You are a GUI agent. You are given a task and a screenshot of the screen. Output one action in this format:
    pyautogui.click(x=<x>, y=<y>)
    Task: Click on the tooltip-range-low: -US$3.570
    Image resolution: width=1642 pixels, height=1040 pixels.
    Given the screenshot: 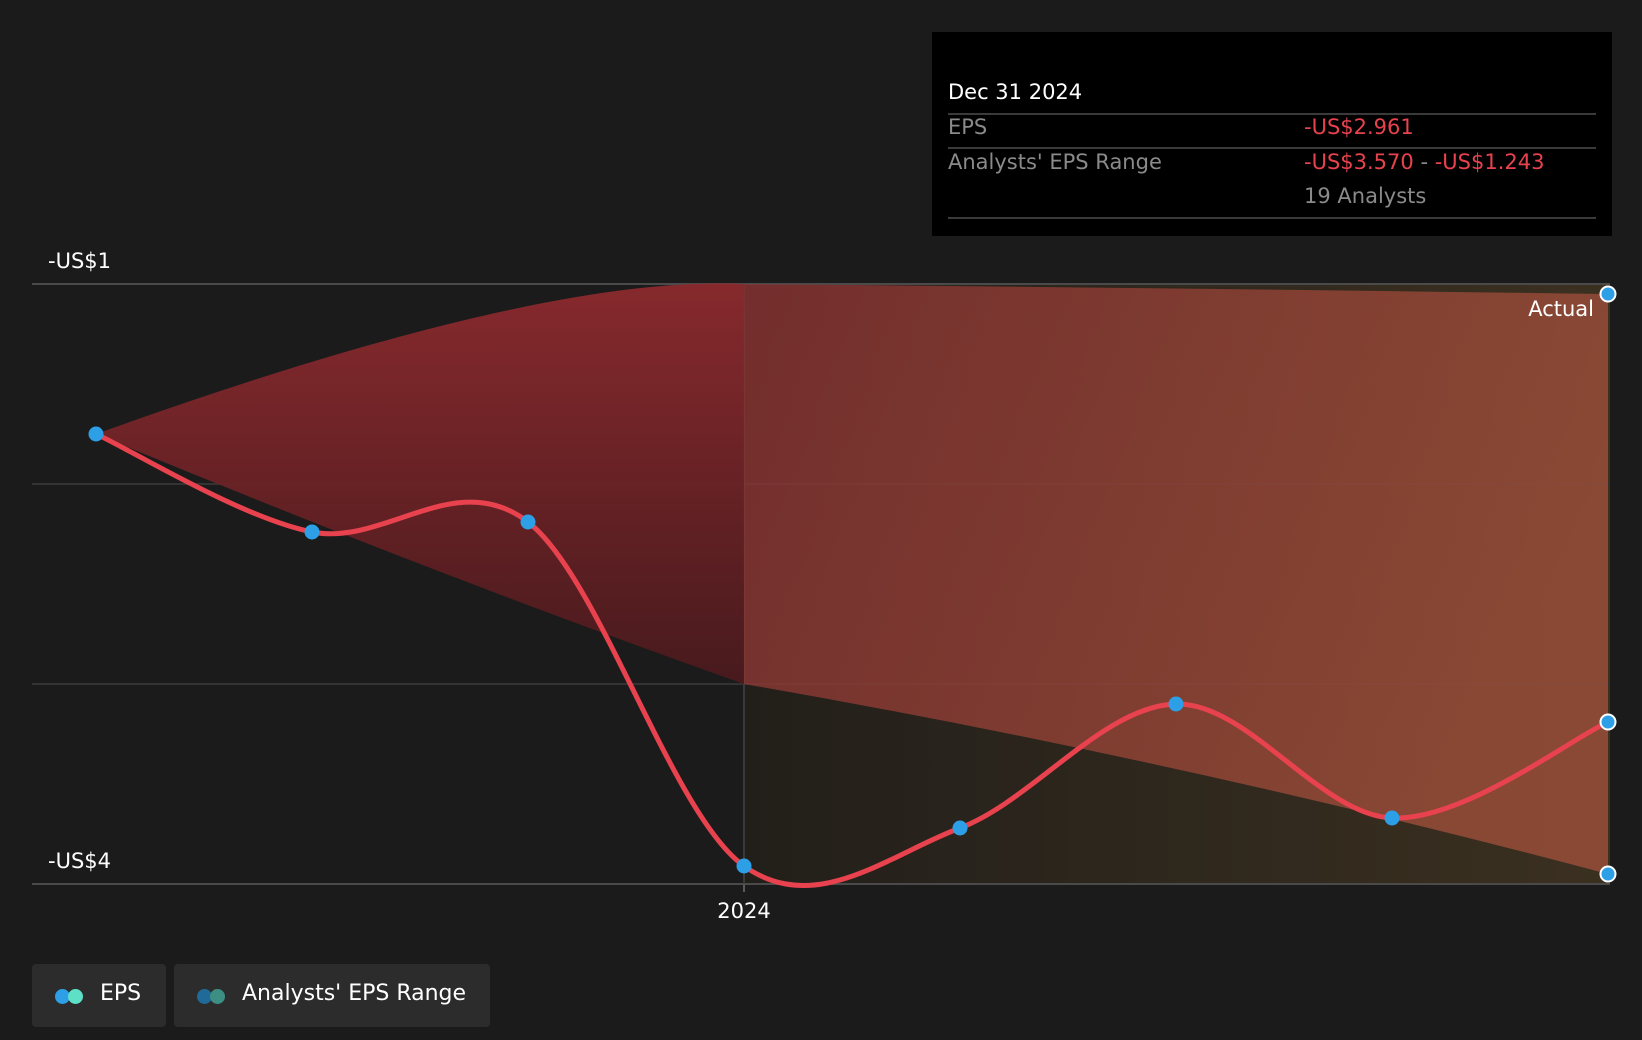 What is the action you would take?
    pyautogui.click(x=1359, y=162)
    